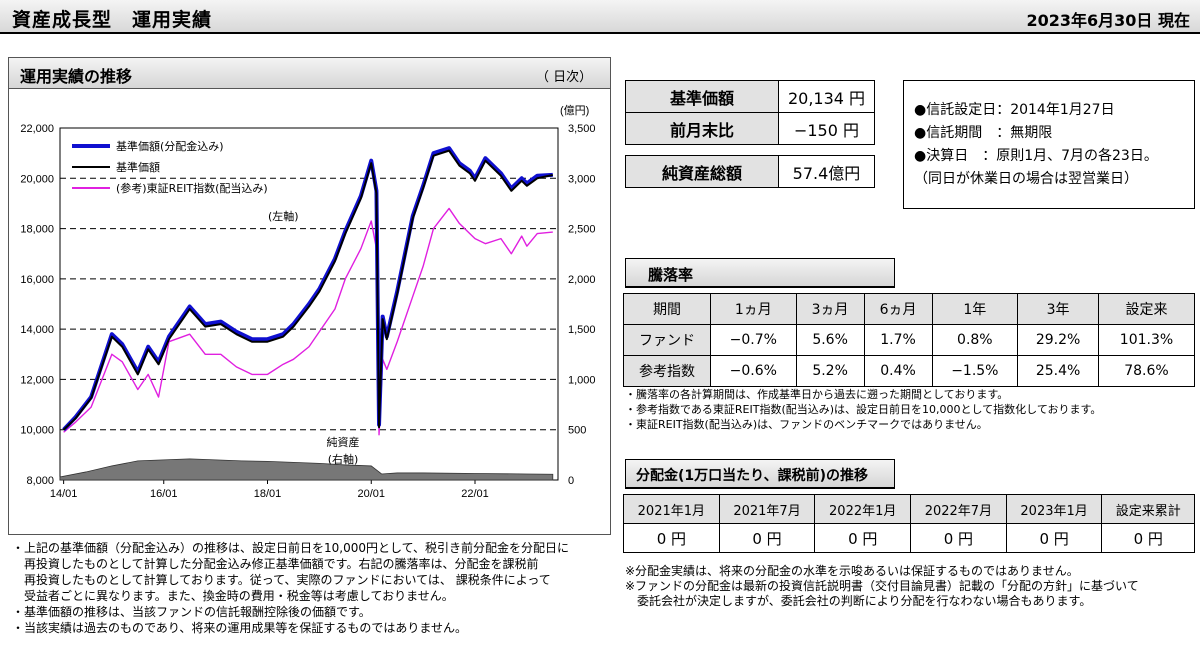 This screenshot has width=1200, height=649. I want to click on y-right-tick-label: 3,000, so click(582, 179).